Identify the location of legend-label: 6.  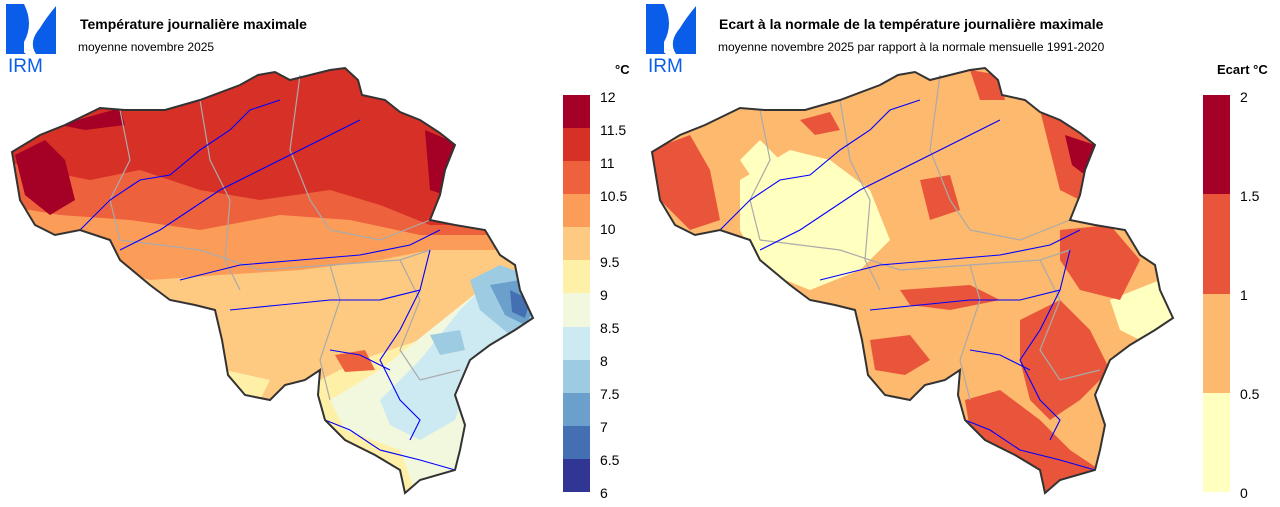
(604, 493).